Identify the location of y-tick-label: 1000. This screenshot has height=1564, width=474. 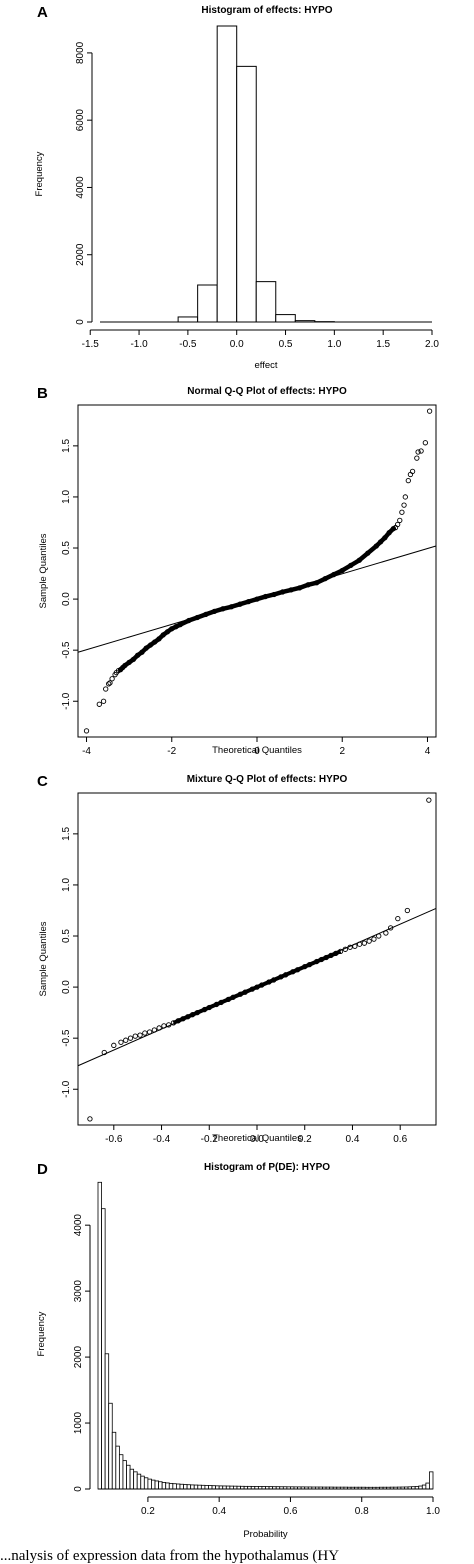
(78, 1422).